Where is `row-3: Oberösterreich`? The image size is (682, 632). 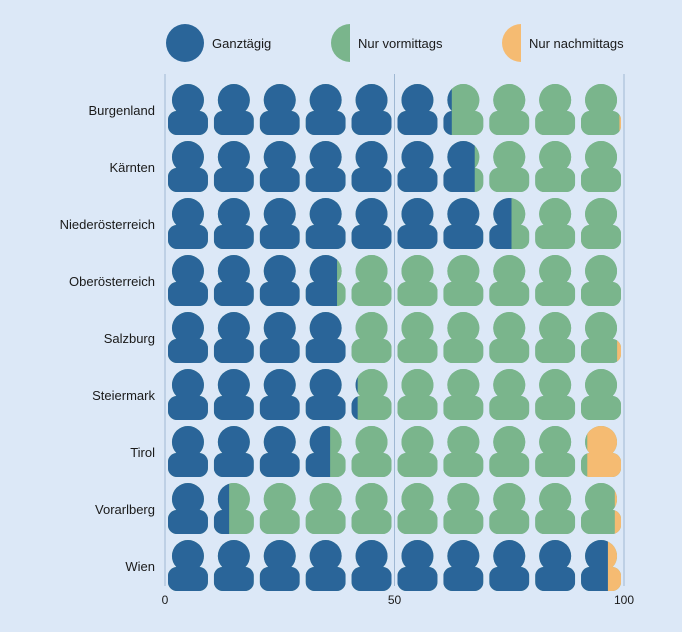 row-3: Oberösterreich is located at coordinates (345, 280).